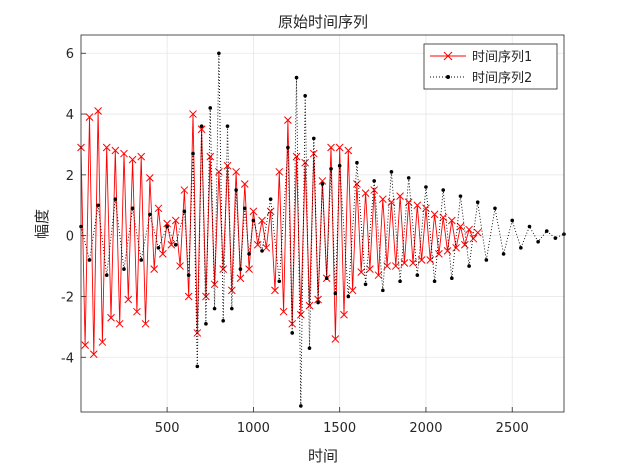 This screenshot has height=468, width=624. Describe the element at coordinates (502, 78) in the screenshot. I see `legend-label-series-2: 时间序列2` at that location.